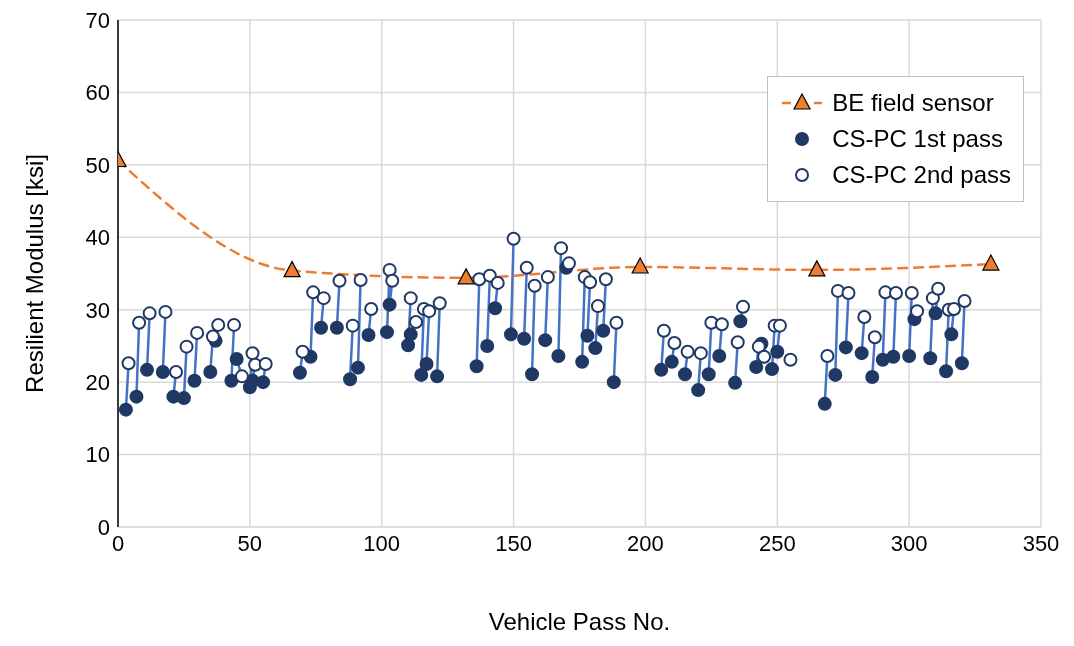 Image resolution: width=1074 pixels, height=646 pixels. Describe the element at coordinates (97, 455) in the screenshot. I see `y-tick-label: 10` at that location.